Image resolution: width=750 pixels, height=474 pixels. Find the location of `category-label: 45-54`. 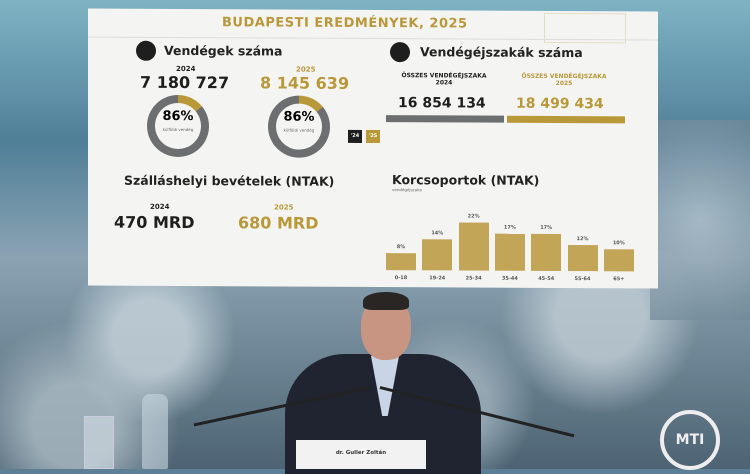

category-label: 45-54 is located at coordinates (546, 278).